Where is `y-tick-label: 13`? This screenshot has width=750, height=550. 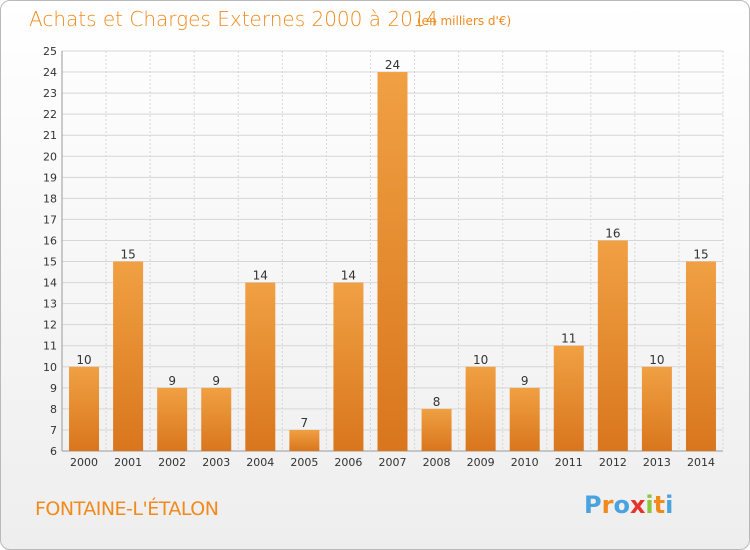
y-tick-label: 13 is located at coordinates (50, 304).